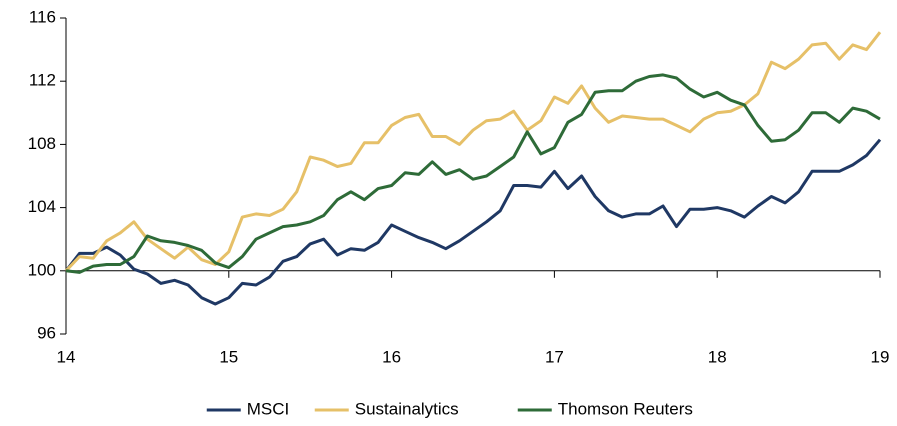 The image size is (897, 426). Describe the element at coordinates (407, 408) in the screenshot. I see `legend-label: Sustainalytics` at that location.